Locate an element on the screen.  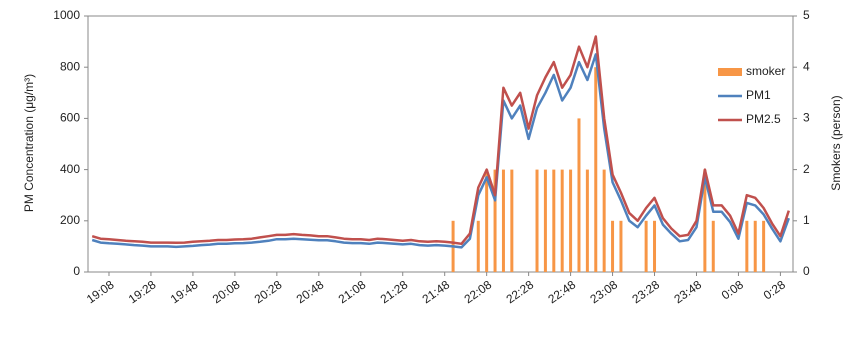
y2-tick-label: 5 is located at coordinates (806, 15).